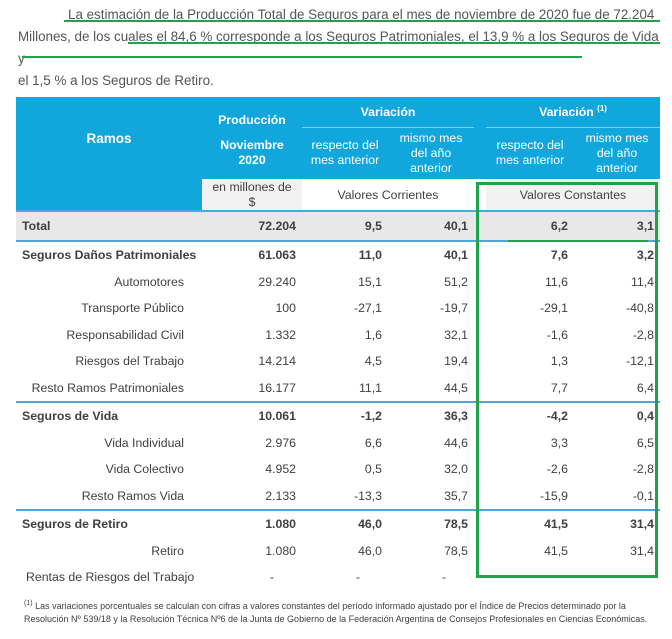 This screenshot has width=672, height=639. Describe the element at coordinates (373, 334) in the screenshot. I see `var-mes-corriente: 1,6` at that location.